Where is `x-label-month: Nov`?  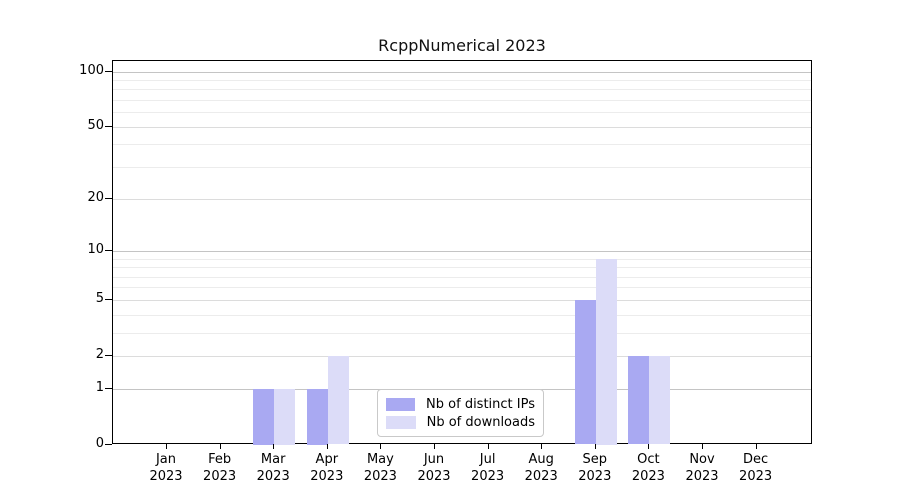
x-label-month: Nov is located at coordinates (702, 459).